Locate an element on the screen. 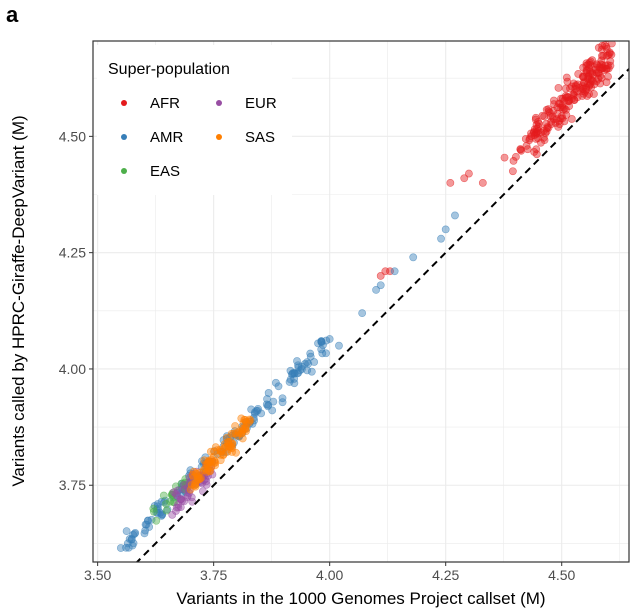 Image resolution: width=634 pixels, height=612 pixels. legend-label: AFR is located at coordinates (165, 103).